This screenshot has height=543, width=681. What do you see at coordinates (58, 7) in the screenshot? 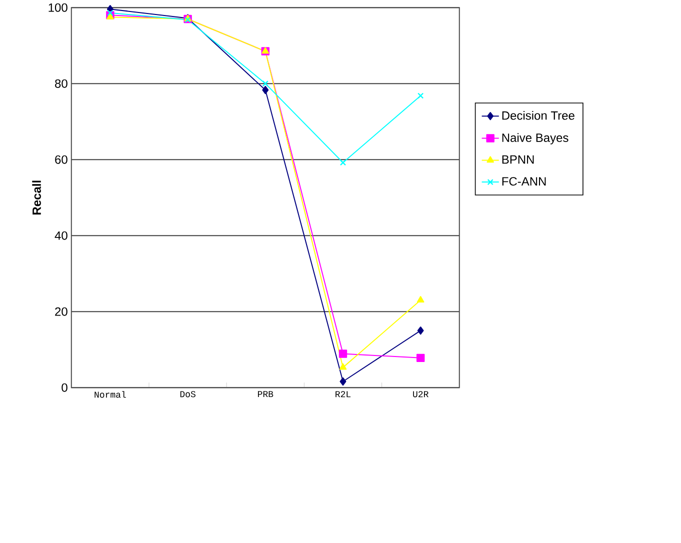
I see `y-tick-label: 100` at bounding box center [58, 7].